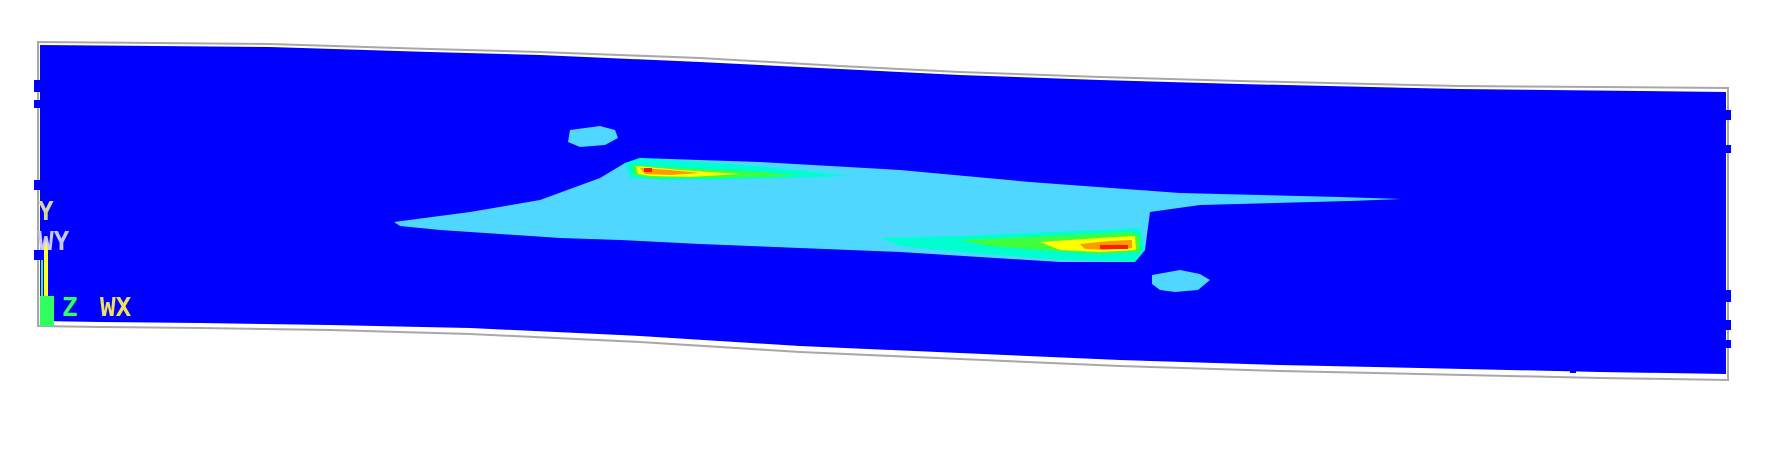 Image resolution: width=1779 pixels, height=455 pixels. What do you see at coordinates (70, 308) in the screenshot?
I see `triad-label-z: Z` at bounding box center [70, 308].